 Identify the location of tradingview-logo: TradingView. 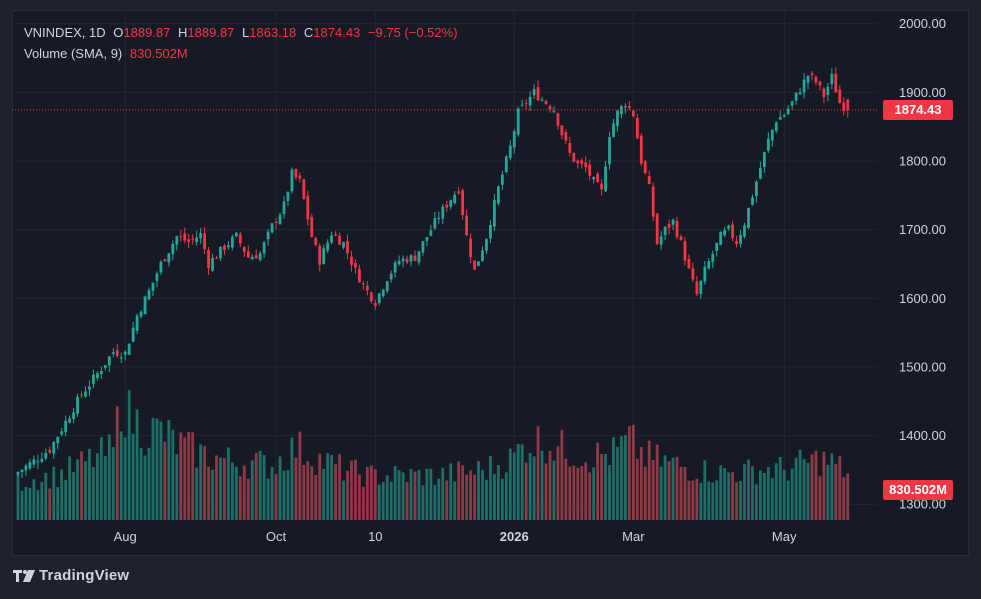
(71, 575).